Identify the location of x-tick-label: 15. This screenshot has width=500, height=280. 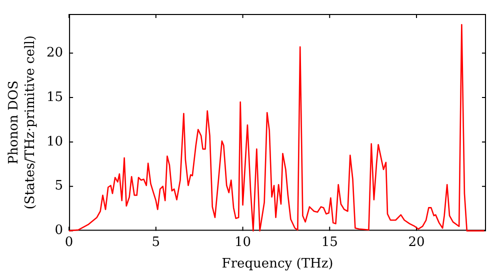
(329, 242).